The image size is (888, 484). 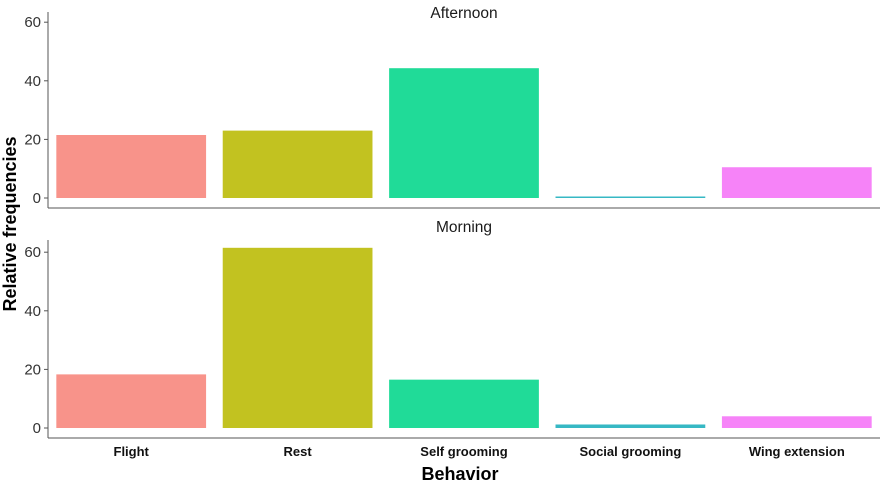 I want to click on x-tick-label: Flight, so click(x=132, y=451).